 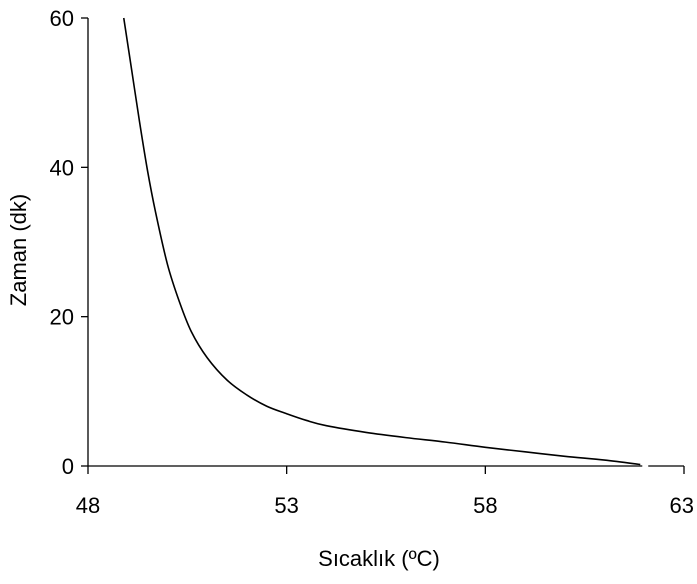 What do you see at coordinates (682, 505) in the screenshot?
I see `x-tick-label: 63` at bounding box center [682, 505].